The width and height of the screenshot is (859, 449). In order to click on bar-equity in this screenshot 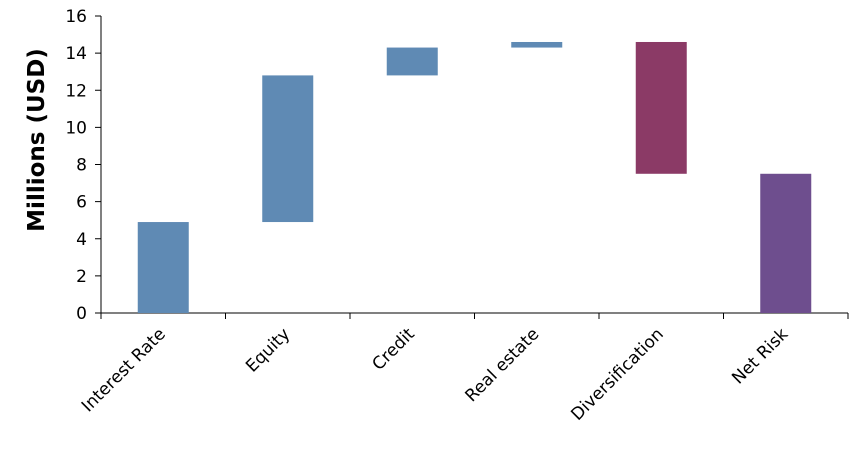, I will do `click(288, 149)`.